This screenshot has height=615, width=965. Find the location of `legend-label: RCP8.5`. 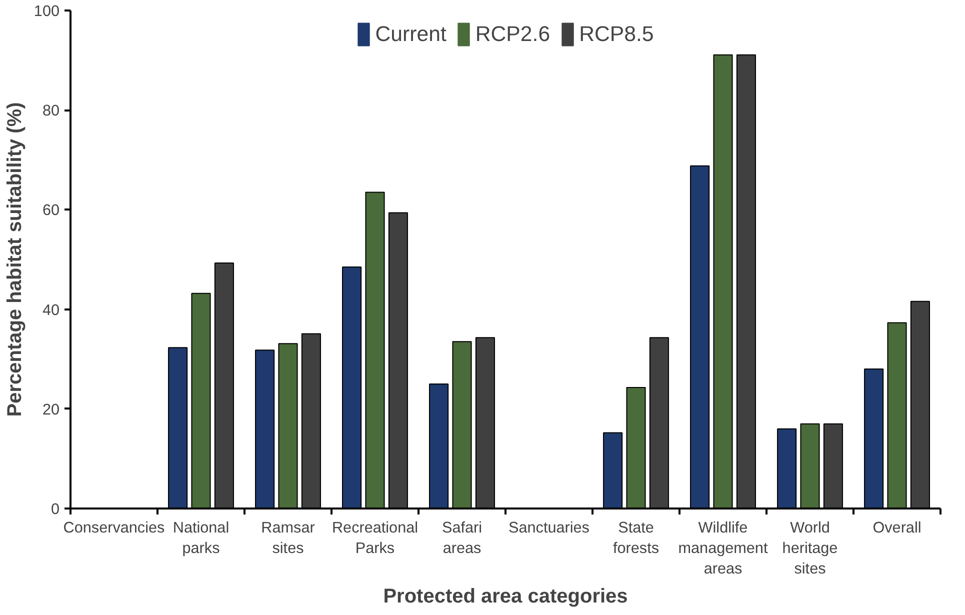

legend-label: RCP8.5 is located at coordinates (616, 34).